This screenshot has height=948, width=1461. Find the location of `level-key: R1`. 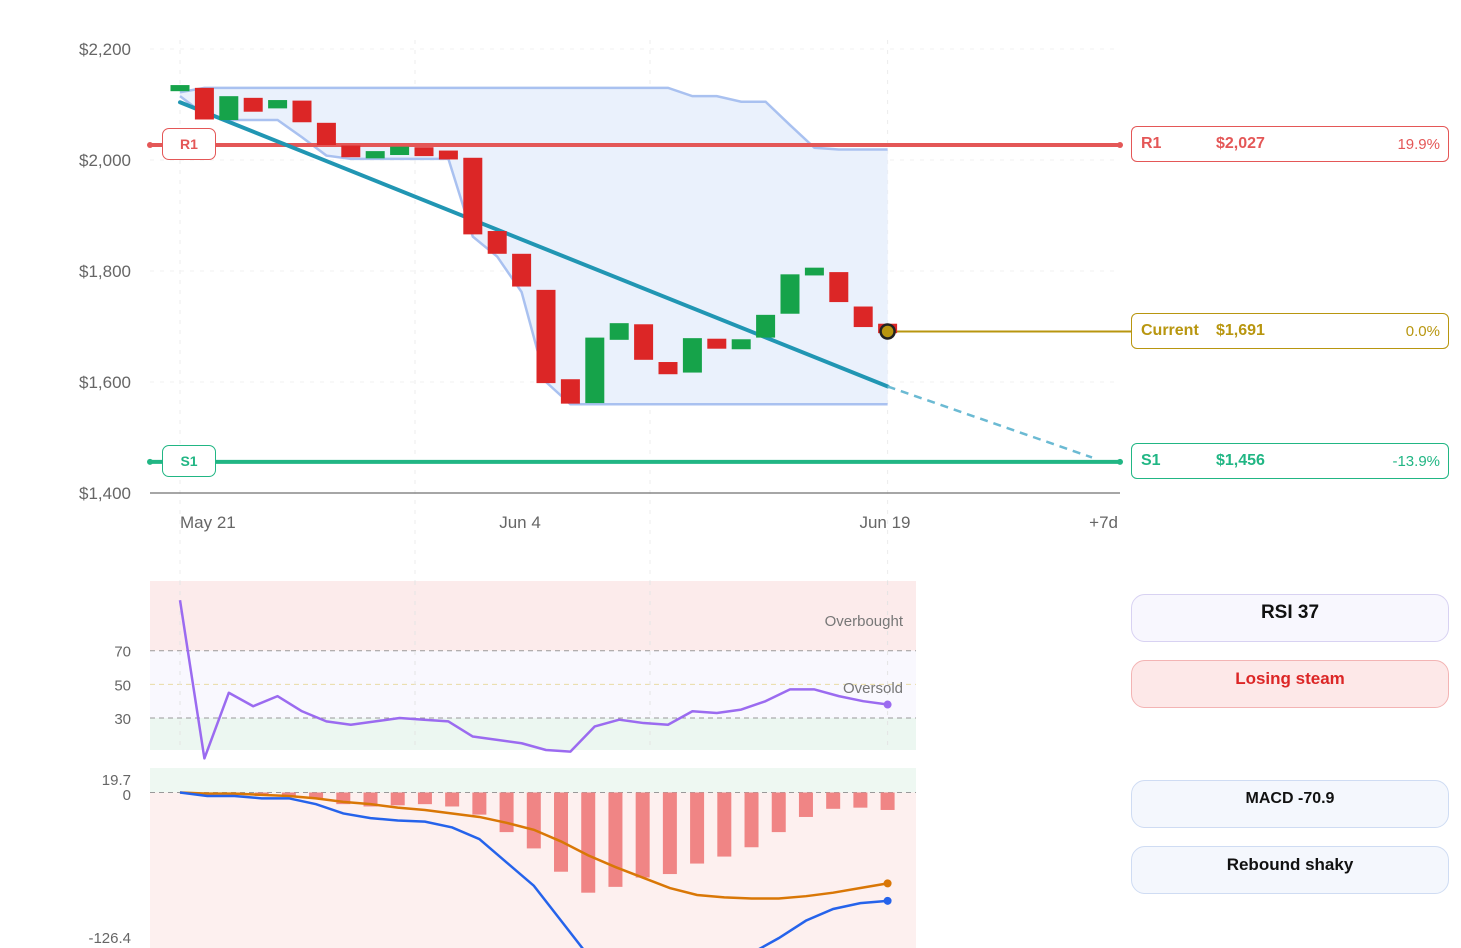

level-key: R1 is located at coordinates (1151, 143).